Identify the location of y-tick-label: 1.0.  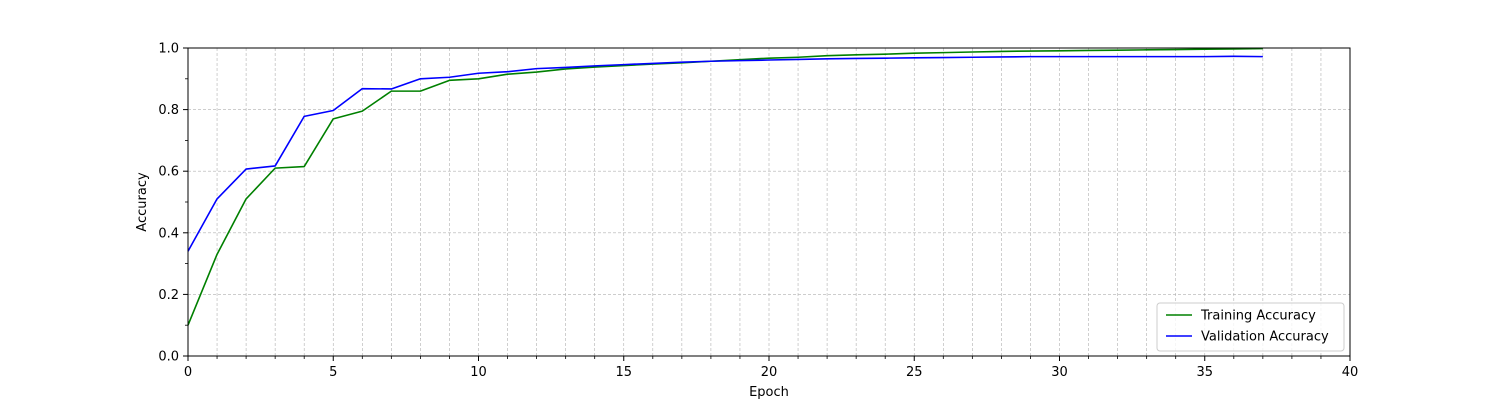
(168, 49).